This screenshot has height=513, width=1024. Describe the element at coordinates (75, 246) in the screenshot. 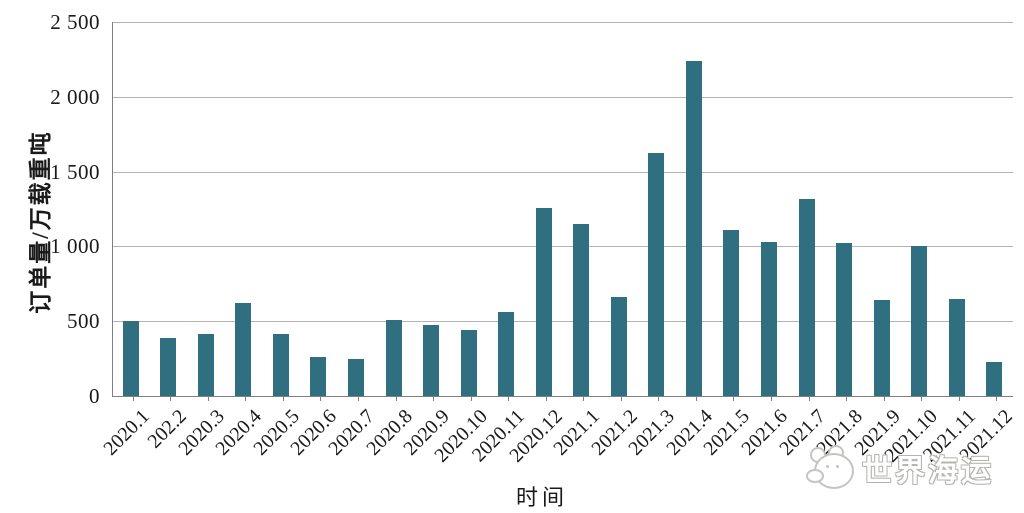

I see `y-tick-label: 1 000` at that location.